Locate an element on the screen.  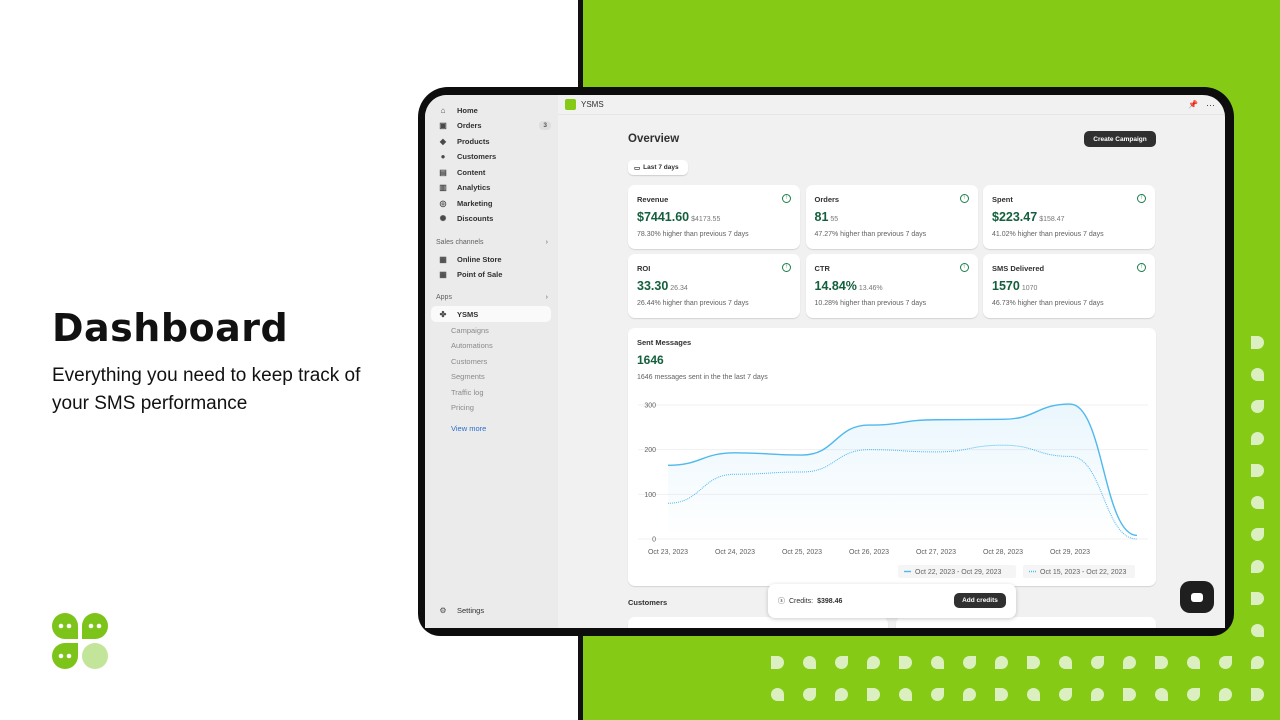
sidebar-item-settings: ⚙ Settings is located at coordinates (491, 610).